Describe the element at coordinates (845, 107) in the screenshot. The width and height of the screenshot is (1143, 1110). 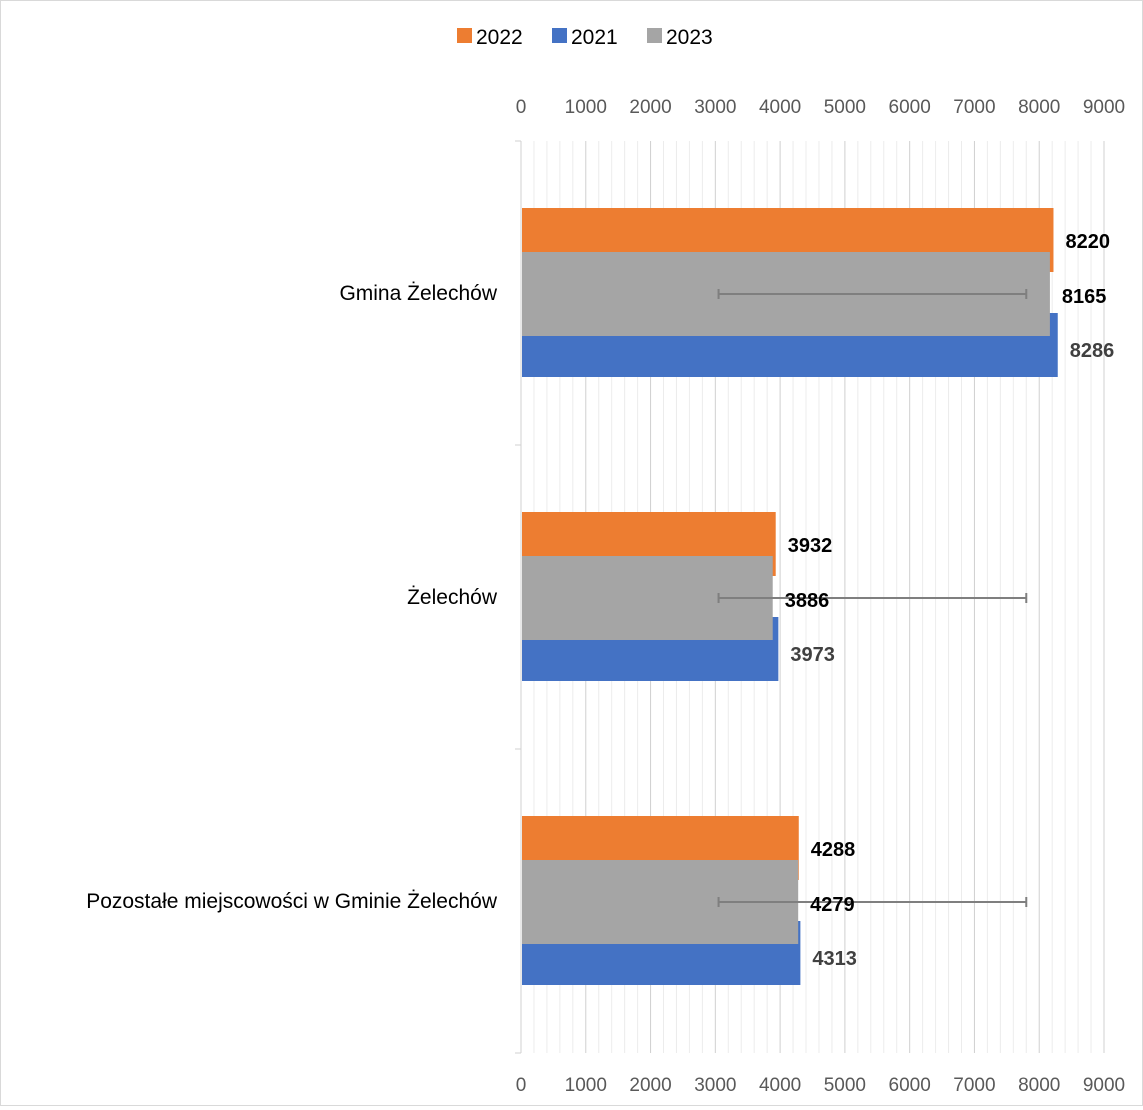
I see `x-tick-label-top: 5000` at that location.